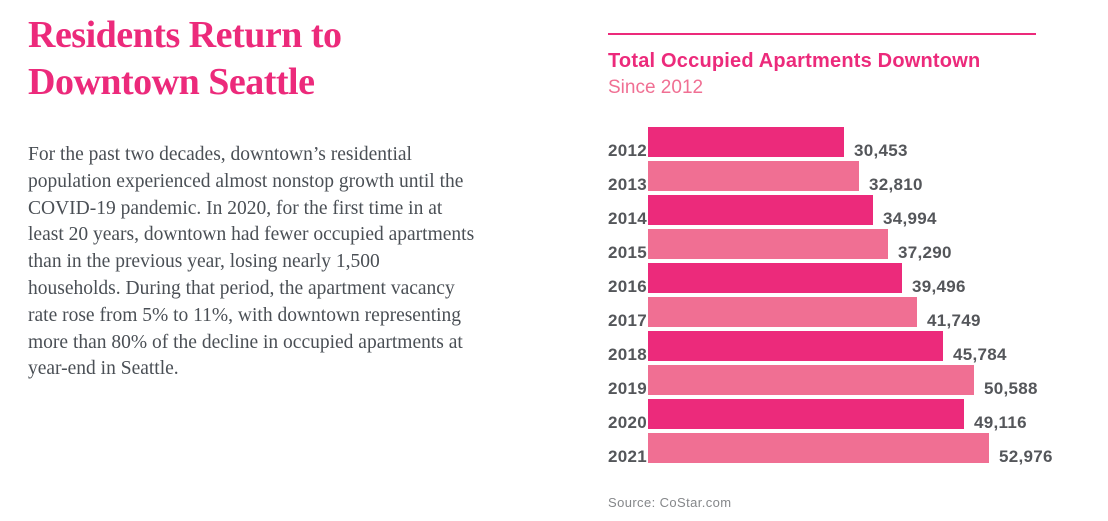  What do you see at coordinates (263, 59) in the screenshot?
I see `page-title: Residents Return to Downtown Seattle` at bounding box center [263, 59].